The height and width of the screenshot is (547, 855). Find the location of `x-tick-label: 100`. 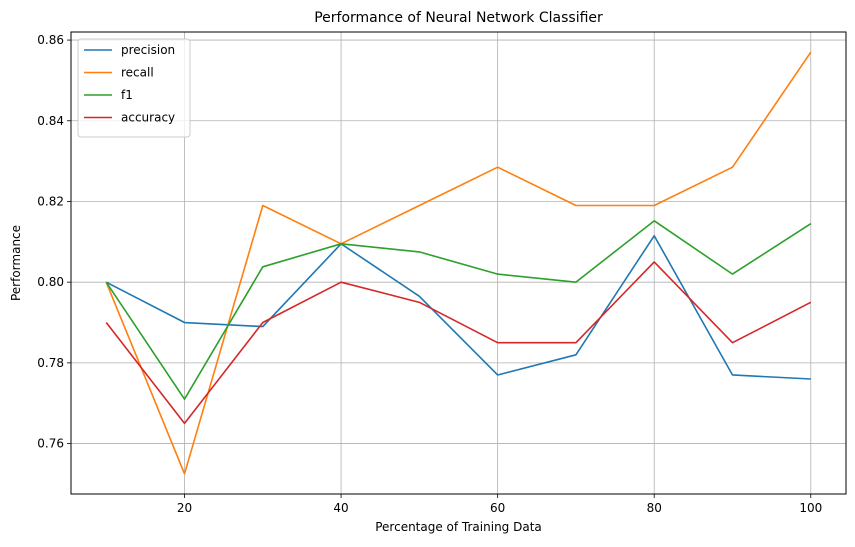

x-tick-label: 100 is located at coordinates (810, 508).